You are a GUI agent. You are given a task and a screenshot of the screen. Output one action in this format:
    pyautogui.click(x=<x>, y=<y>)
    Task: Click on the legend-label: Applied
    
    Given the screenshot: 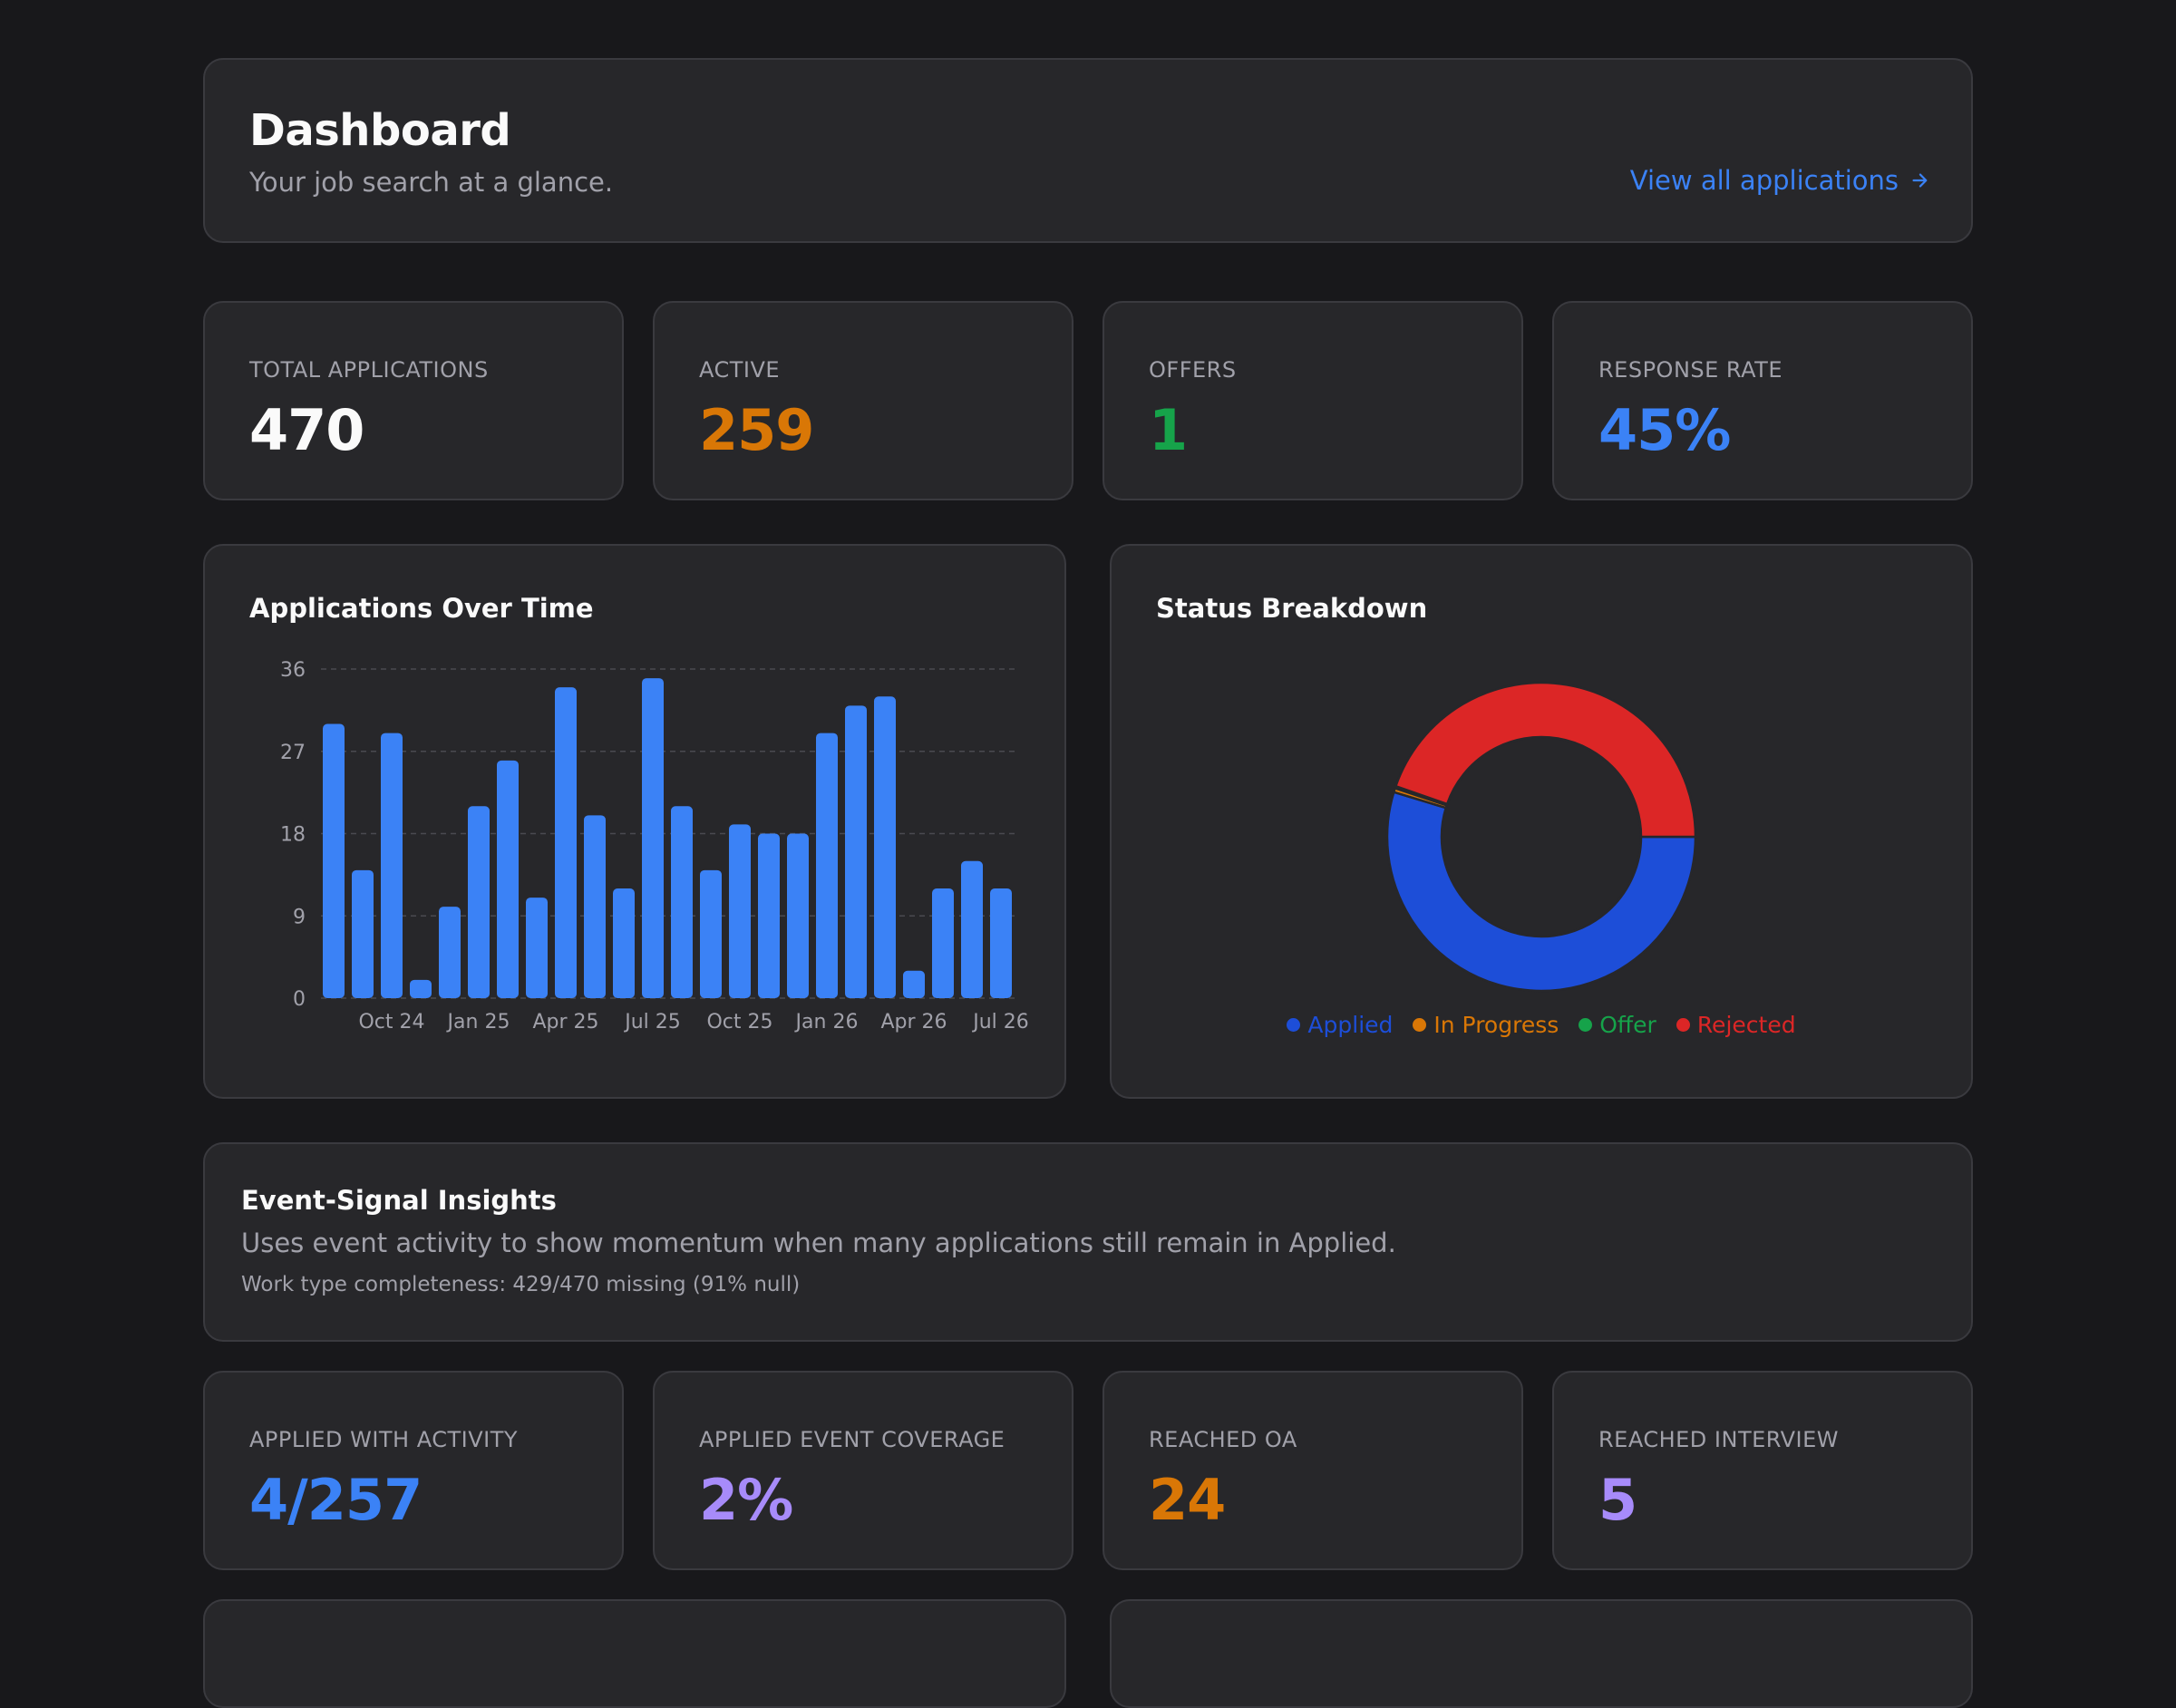 What is the action you would take?
    pyautogui.click(x=1350, y=1025)
    